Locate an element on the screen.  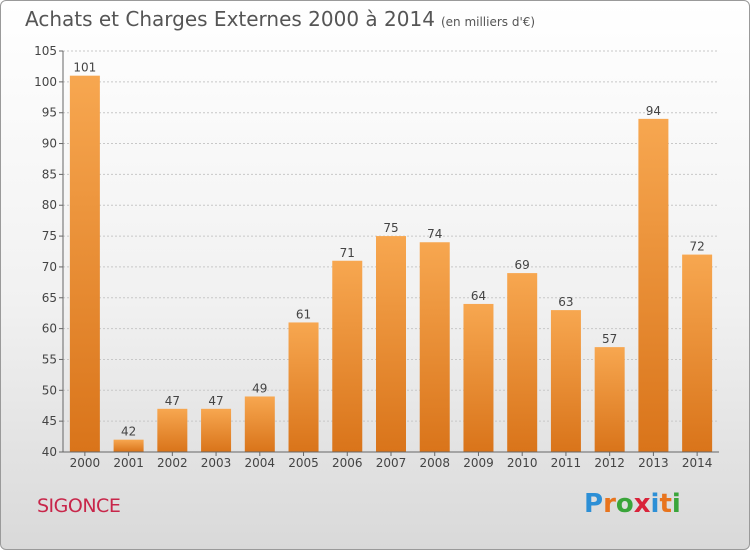
data-label: 101 is located at coordinates (84, 68).